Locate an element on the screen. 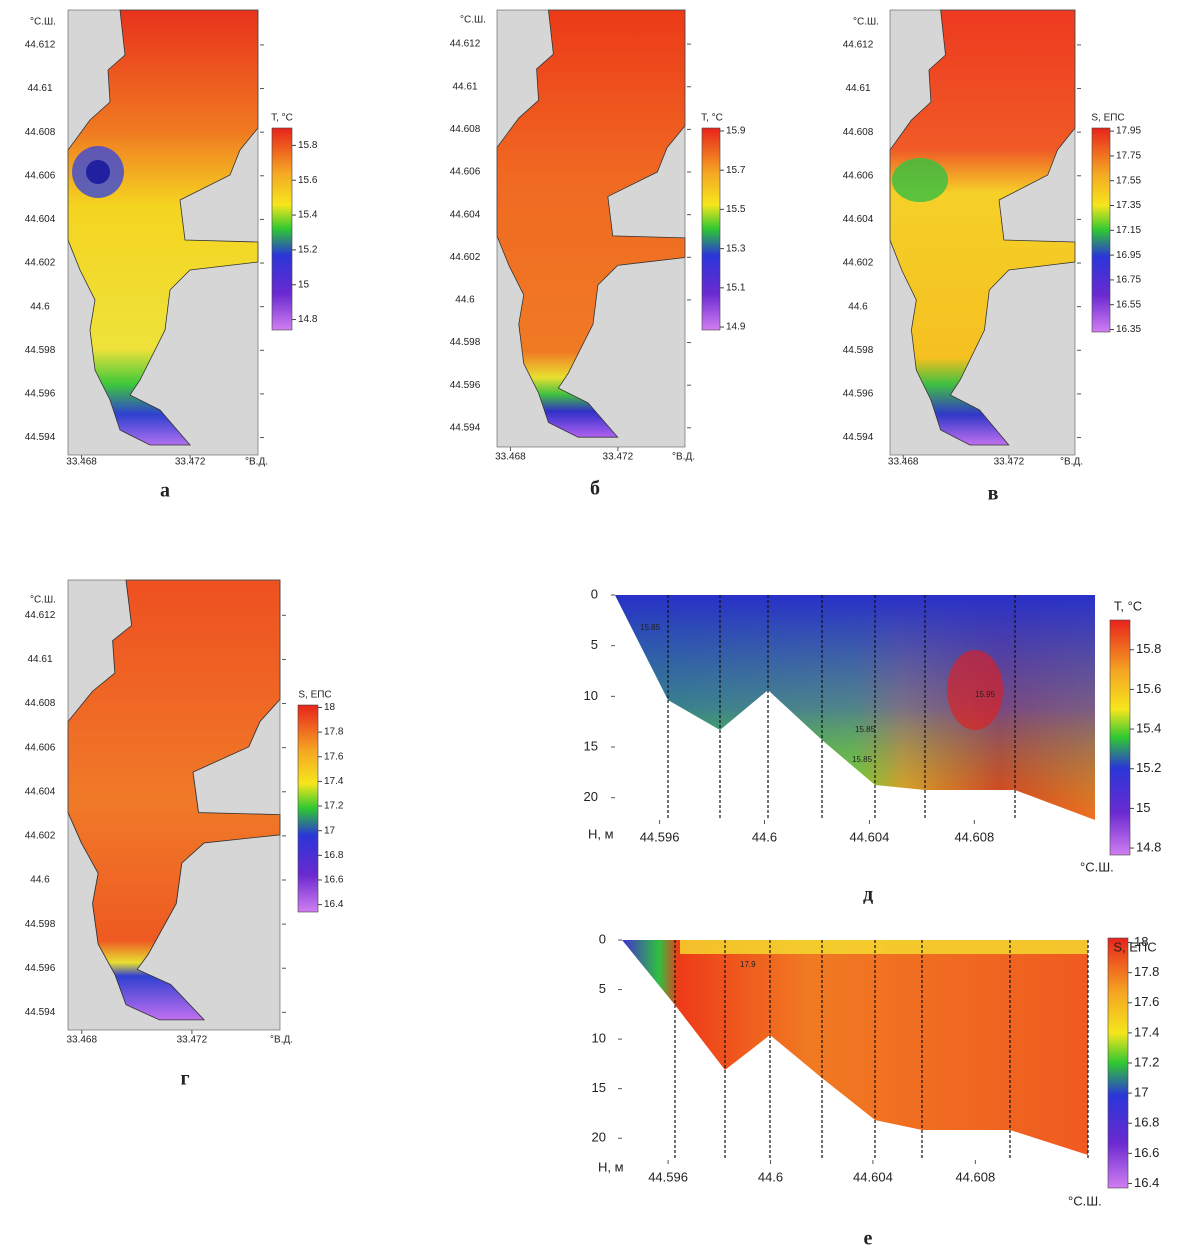 Image resolution: width=1189 pixels, height=1250 pixels. contour-label: 15.95 is located at coordinates (985, 694).